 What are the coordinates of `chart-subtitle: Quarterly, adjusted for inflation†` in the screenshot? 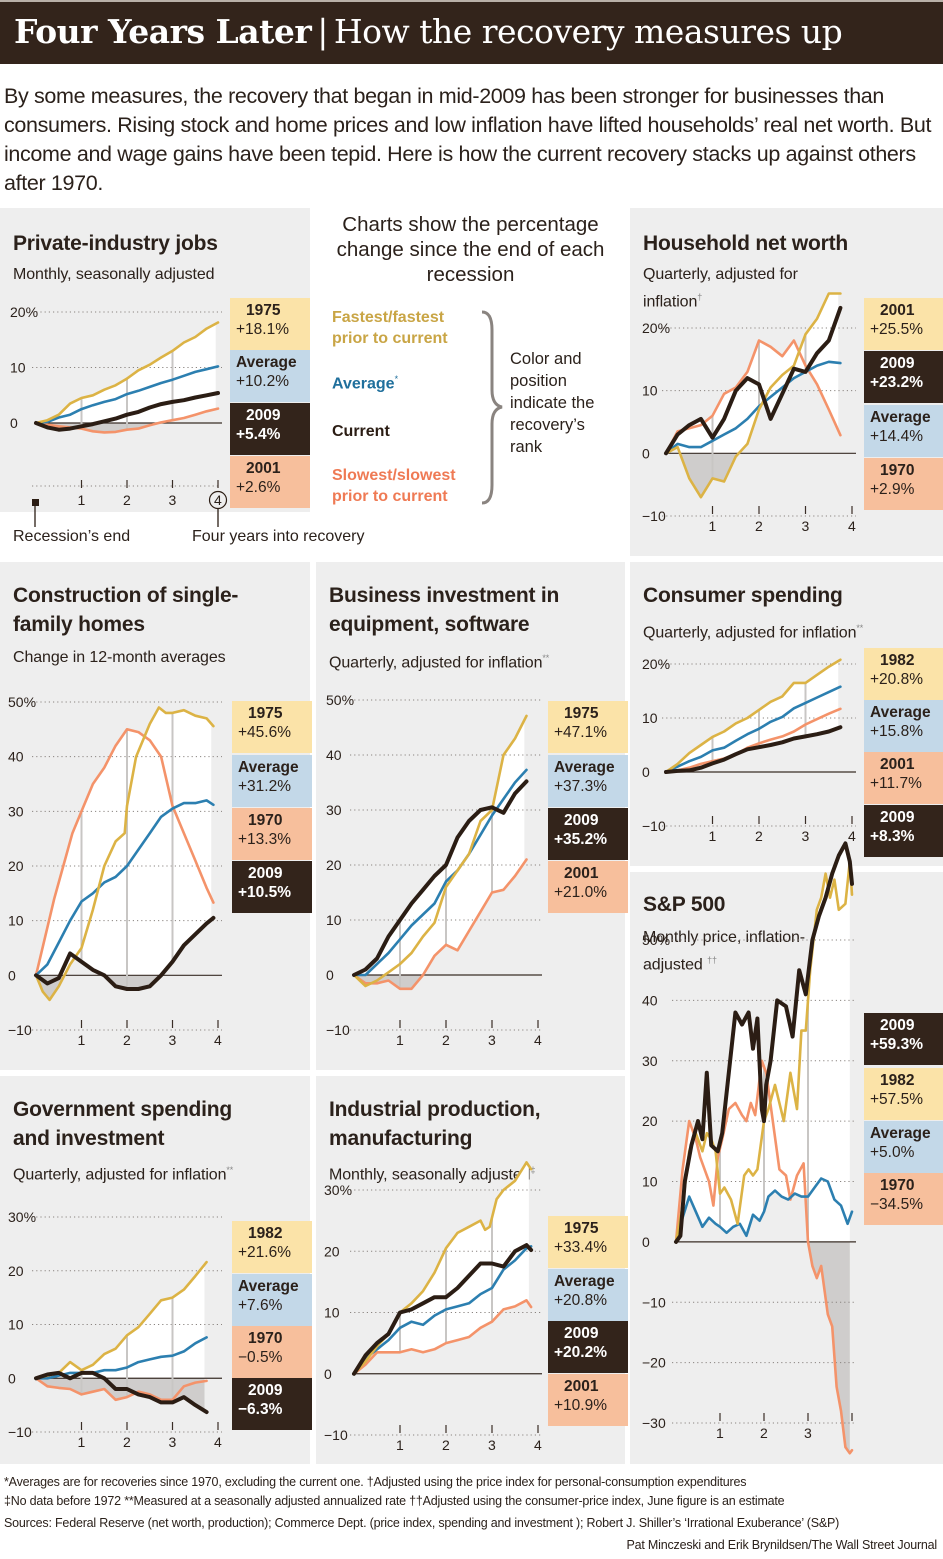 It's located at (730, 288).